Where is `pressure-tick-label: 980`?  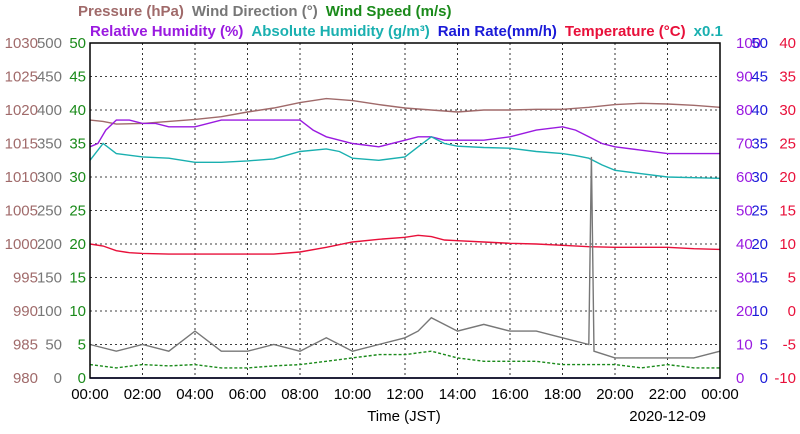
pressure-tick-label: 980 is located at coordinates (25, 378).